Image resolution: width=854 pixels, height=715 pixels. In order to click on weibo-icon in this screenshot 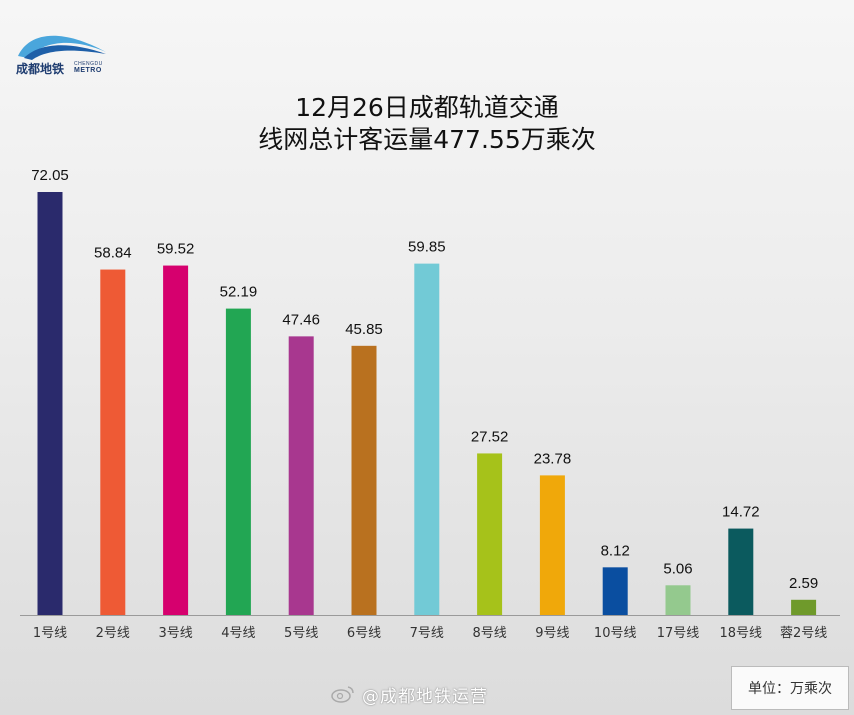, I will do `click(342, 694)`.